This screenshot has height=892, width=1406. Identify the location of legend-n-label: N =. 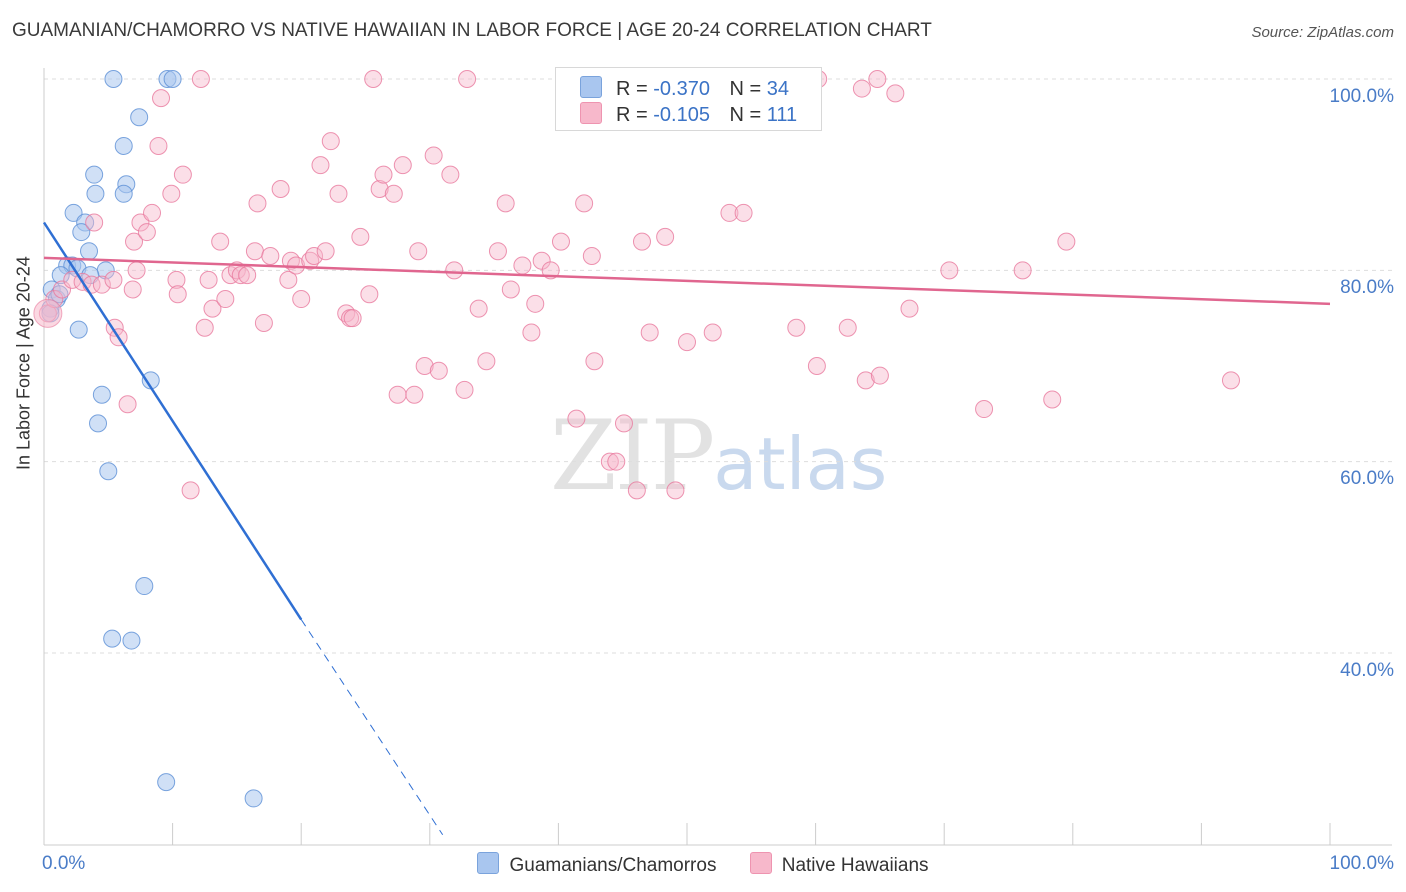
(745, 115).